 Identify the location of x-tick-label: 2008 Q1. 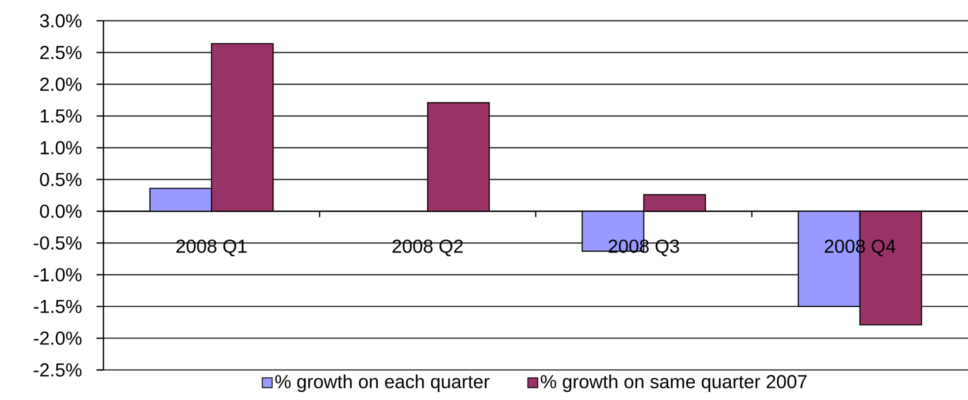
(211, 248).